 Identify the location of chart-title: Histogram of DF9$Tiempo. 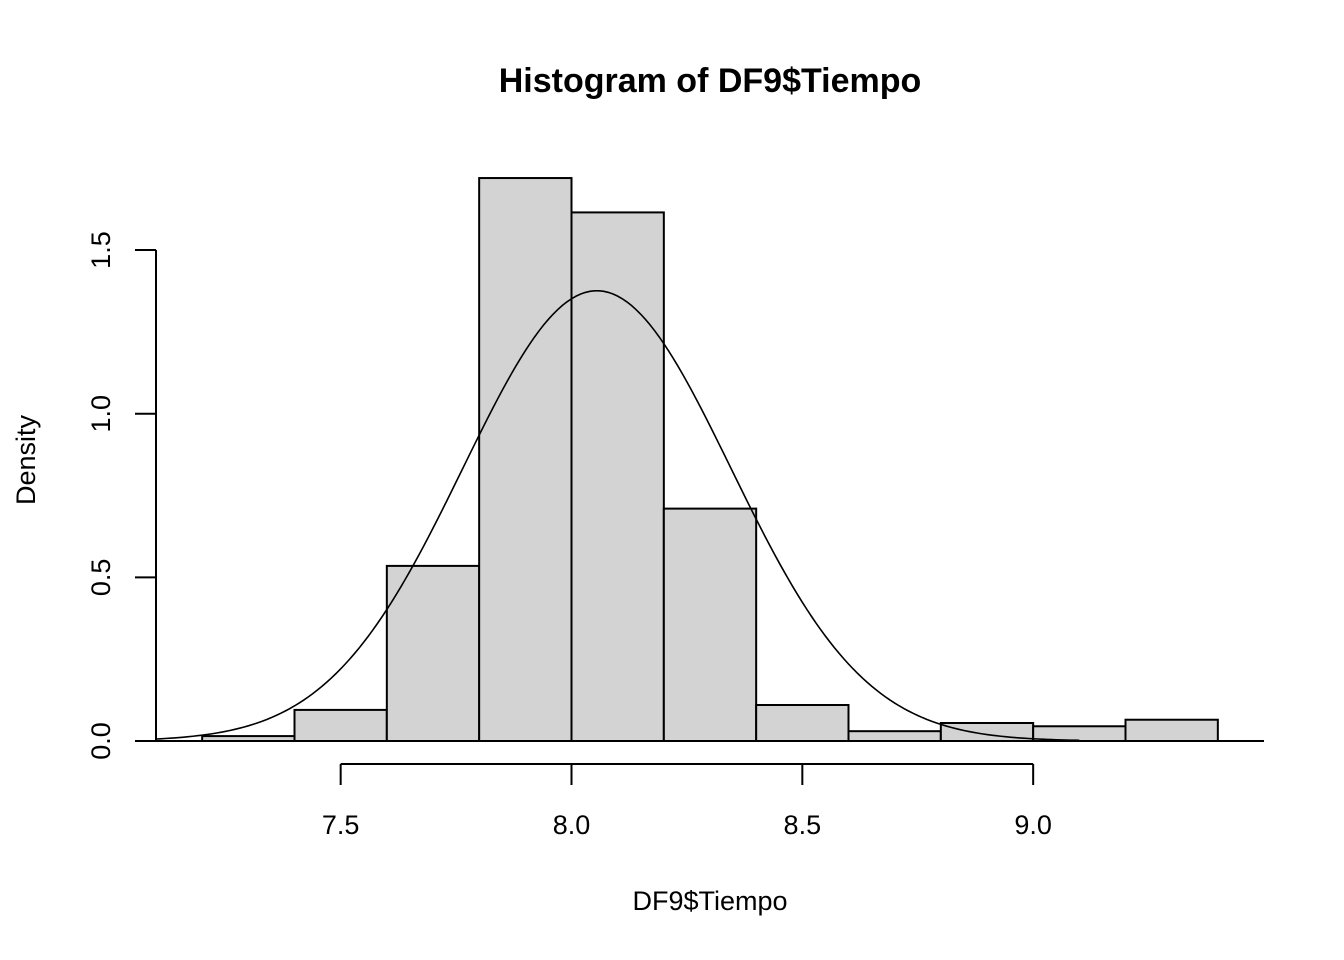
(710, 81).